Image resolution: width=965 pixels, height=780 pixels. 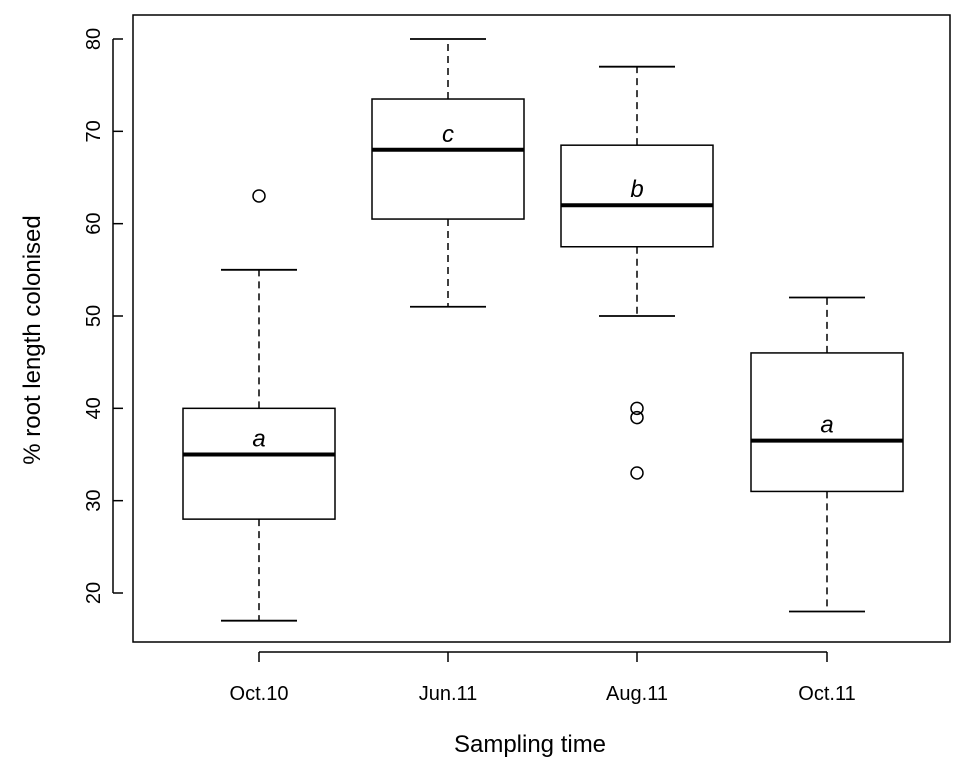 I want to click on y-tick-label: 30, so click(x=94, y=501).